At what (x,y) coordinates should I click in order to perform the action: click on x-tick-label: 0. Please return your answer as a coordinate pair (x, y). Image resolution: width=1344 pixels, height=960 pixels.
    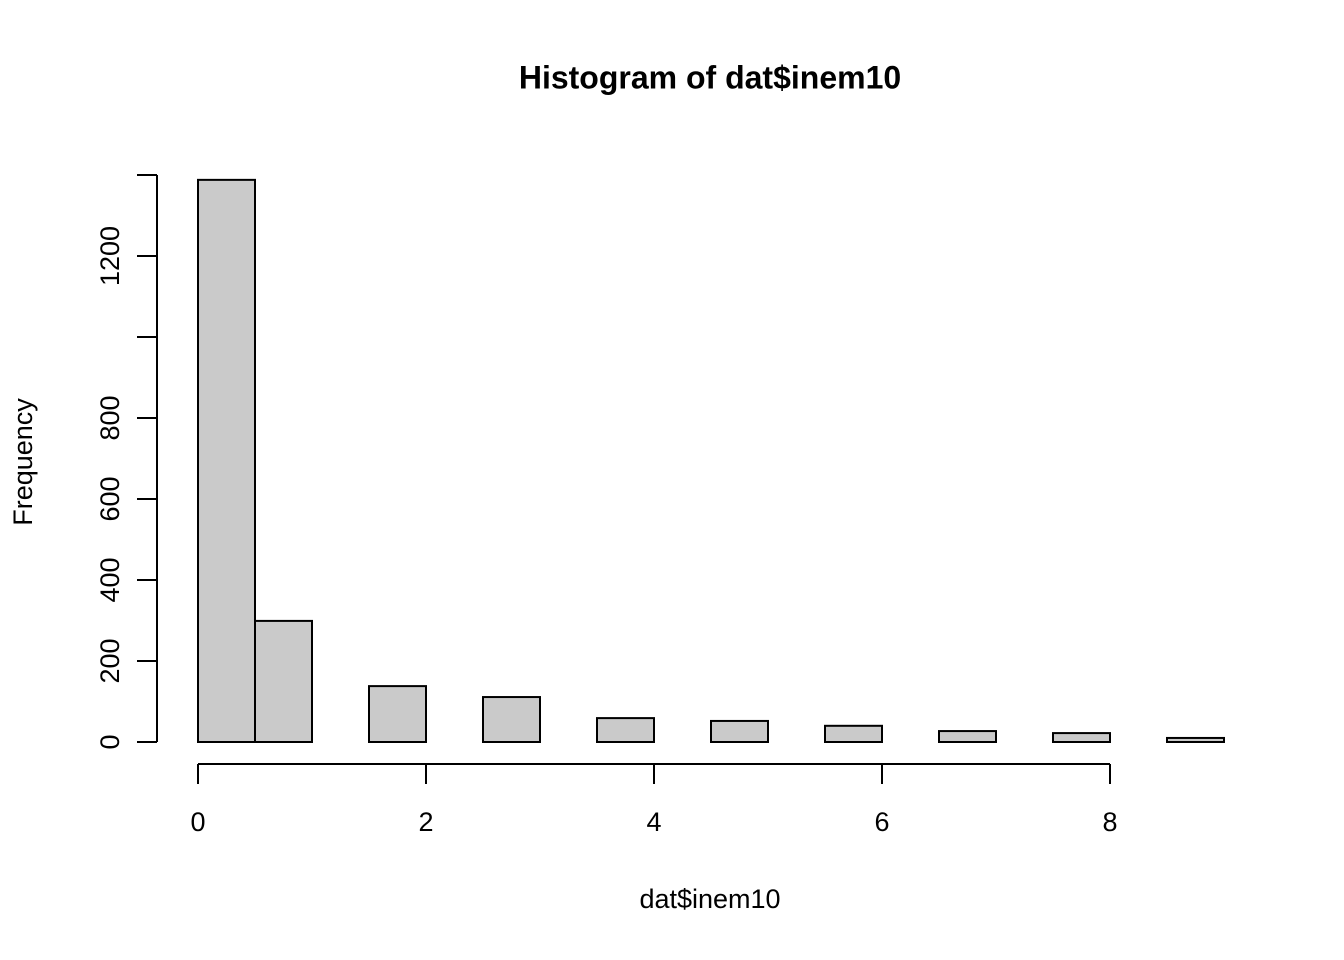
    Looking at the image, I should click on (197, 822).